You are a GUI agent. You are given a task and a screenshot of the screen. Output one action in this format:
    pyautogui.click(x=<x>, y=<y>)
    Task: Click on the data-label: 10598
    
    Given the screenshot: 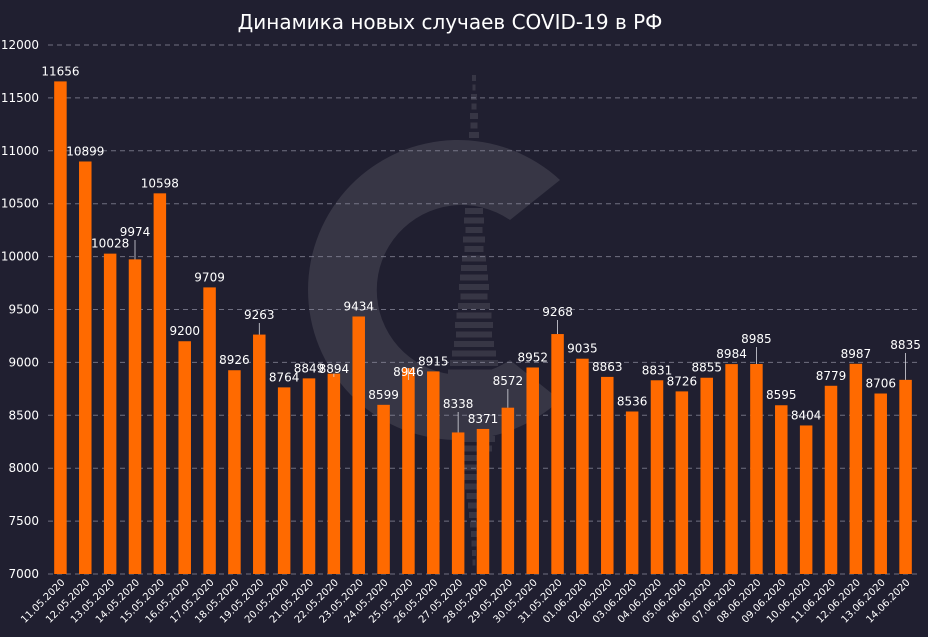 What is the action you would take?
    pyautogui.click(x=160, y=183)
    